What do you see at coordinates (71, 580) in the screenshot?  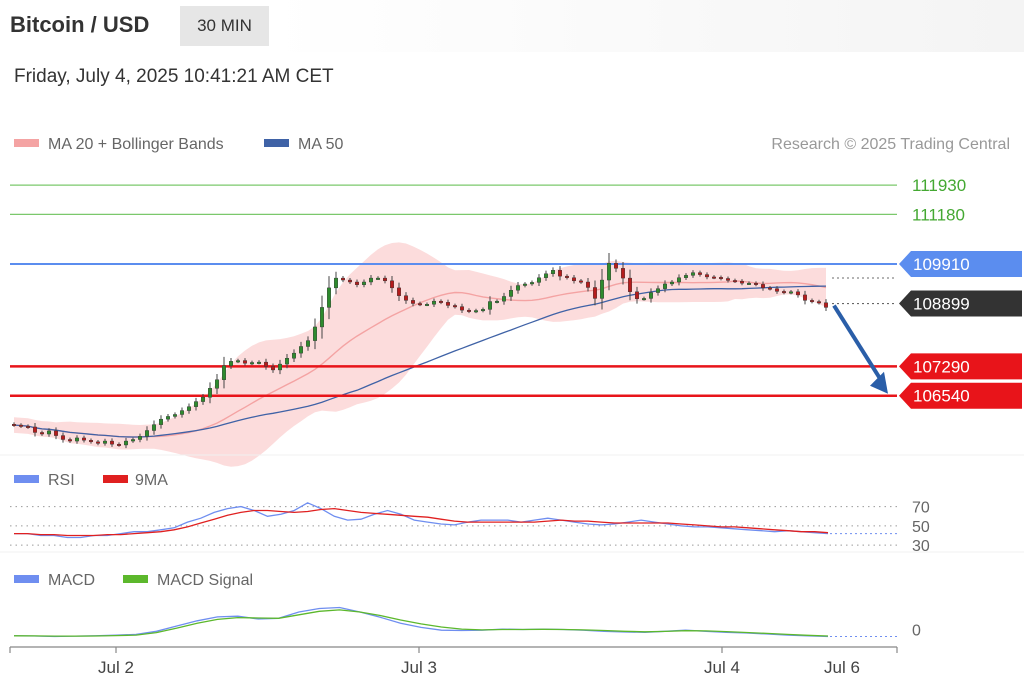 I see `legend-macd: MACD` at bounding box center [71, 580].